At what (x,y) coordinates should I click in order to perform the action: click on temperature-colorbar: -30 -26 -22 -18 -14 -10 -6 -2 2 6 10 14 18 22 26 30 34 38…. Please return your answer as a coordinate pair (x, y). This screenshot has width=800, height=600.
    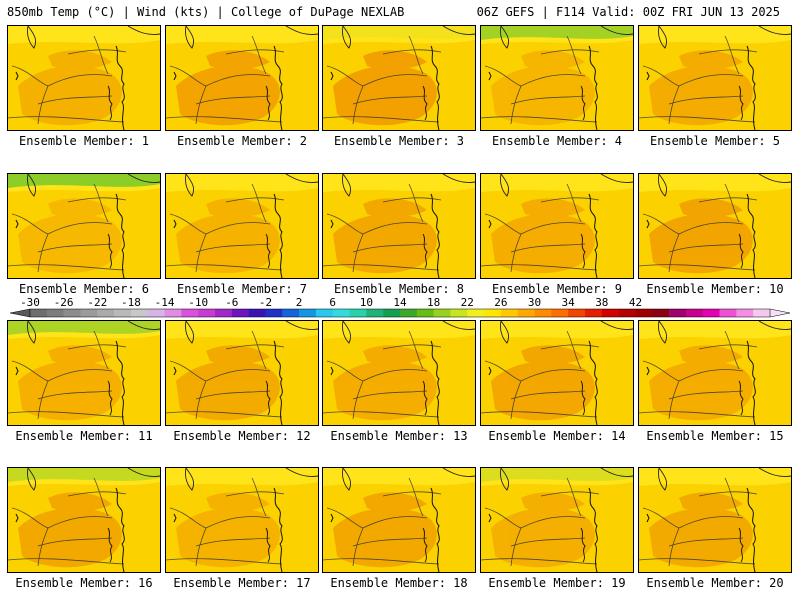
    Looking at the image, I should click on (400, 307).